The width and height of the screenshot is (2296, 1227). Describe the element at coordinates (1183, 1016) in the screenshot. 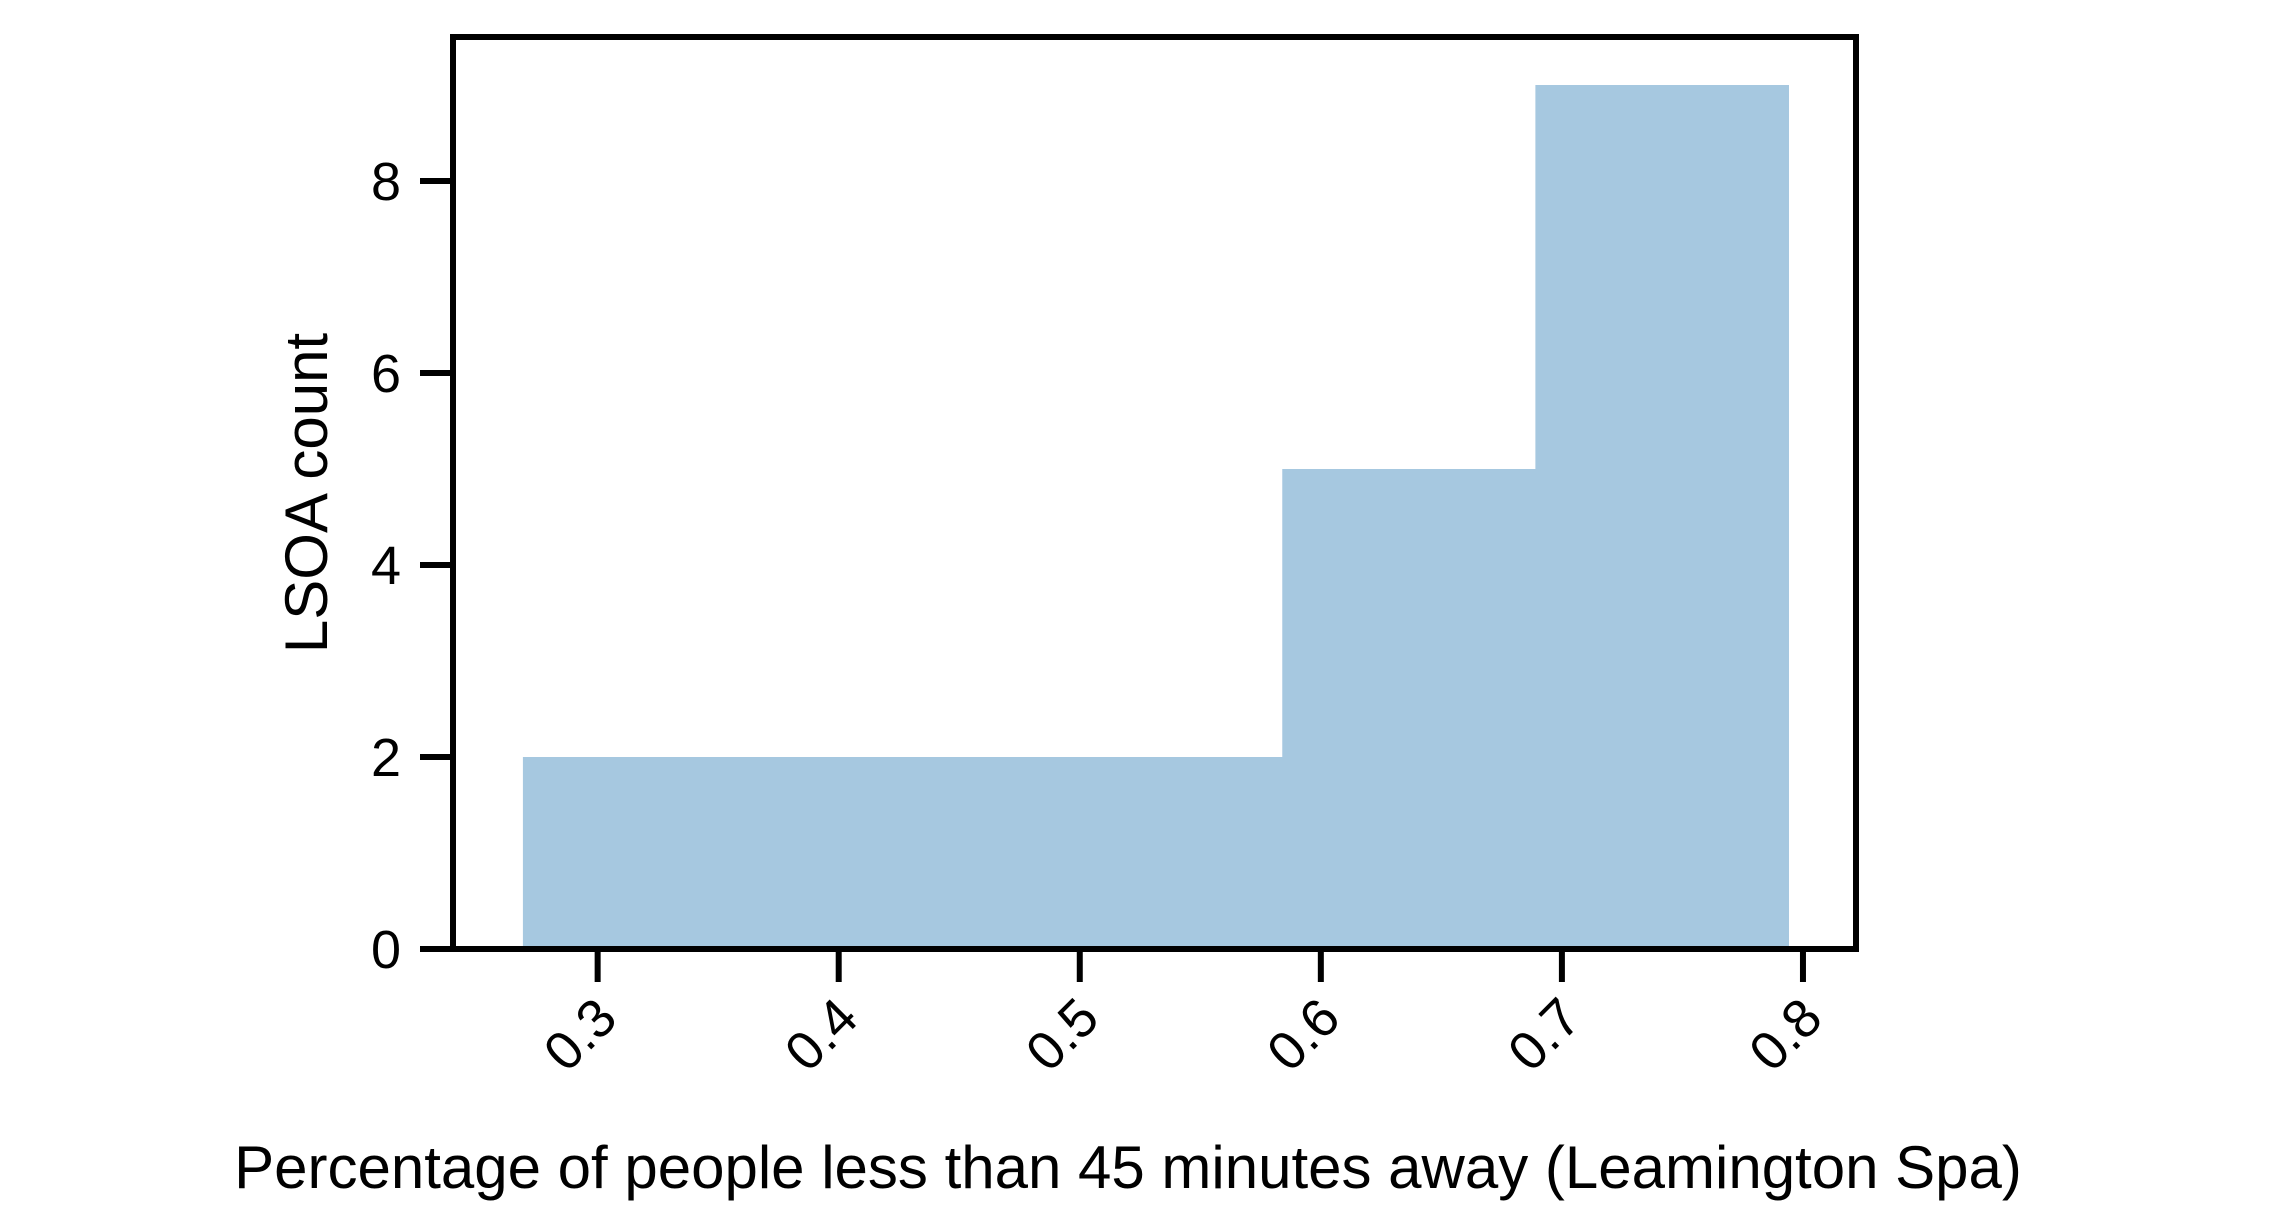

I see `x-axis-ticks: 0.3 0.4 0.5 0.6 0.7 0.8` at that location.